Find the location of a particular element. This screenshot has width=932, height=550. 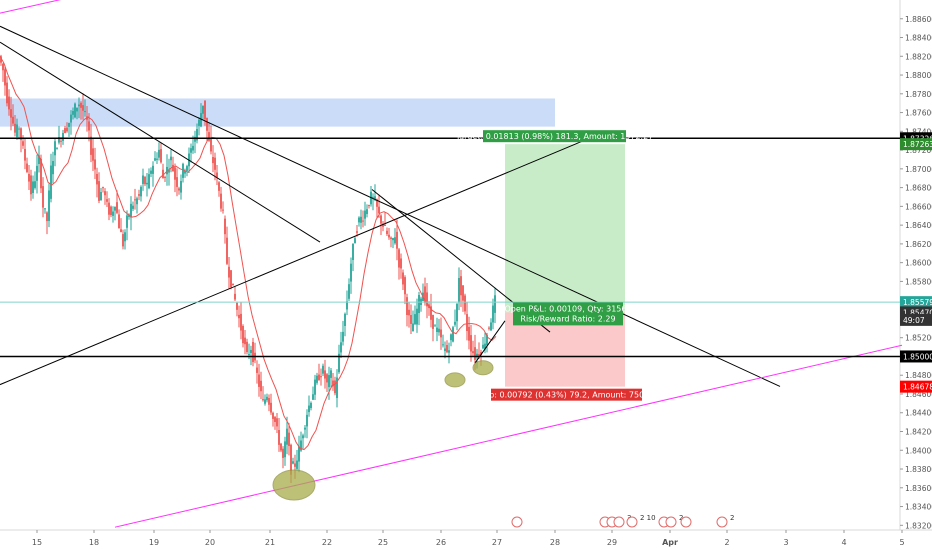

target-label-bg is located at coordinates (554, 136).